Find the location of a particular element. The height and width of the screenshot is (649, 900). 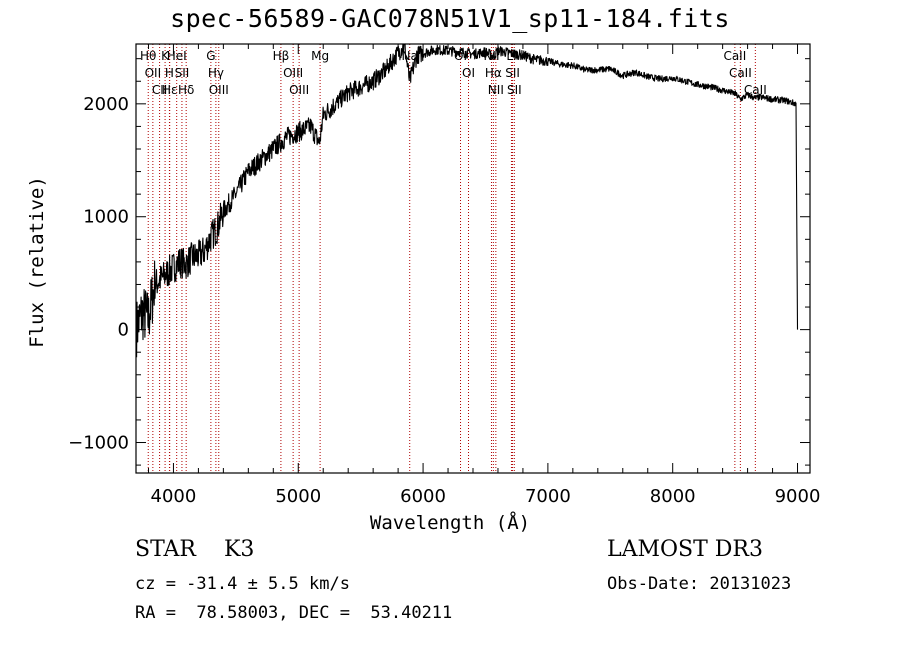

coordinates-text: RA = 78.58003, DEC = 53.40211 is located at coordinates (294, 613).